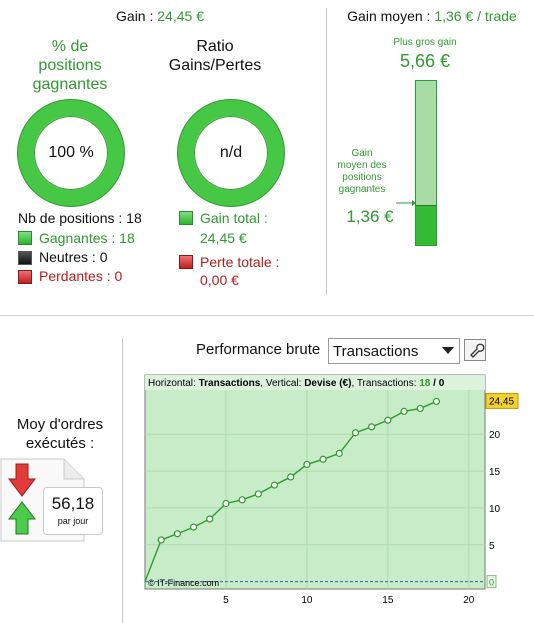 This screenshot has width=534, height=623. What do you see at coordinates (477, 350) in the screenshot?
I see `wrench-icon` at bounding box center [477, 350].